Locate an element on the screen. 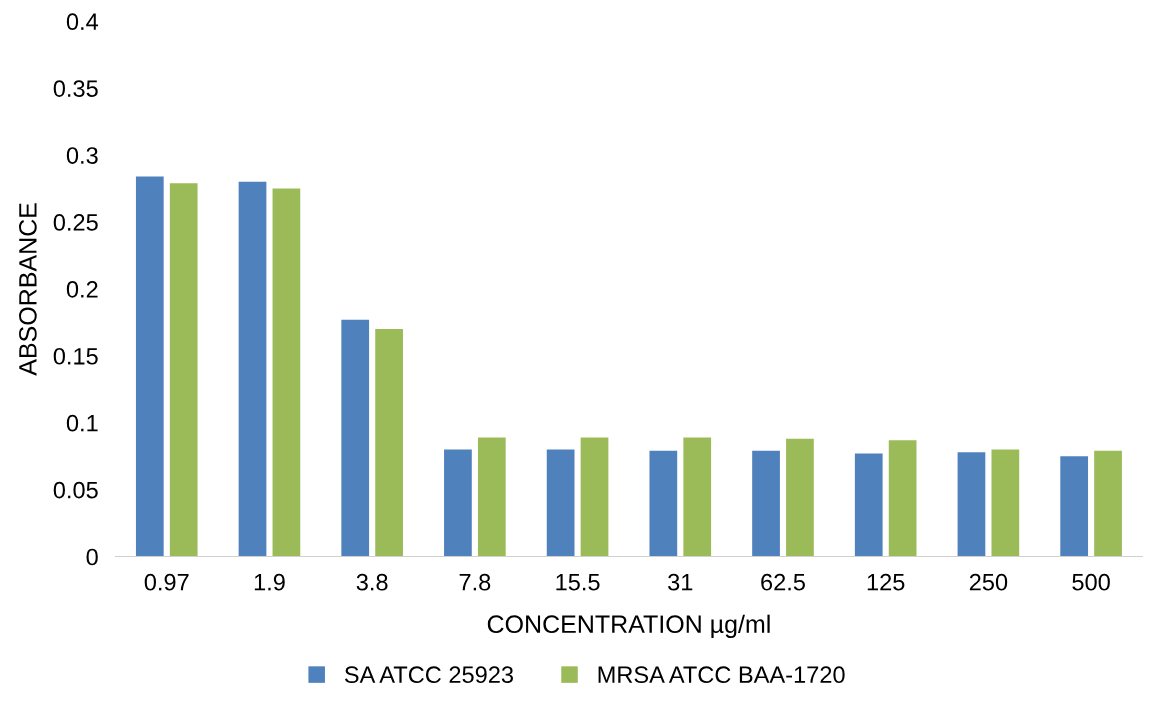 The height and width of the screenshot is (709, 1154). x-tick-label: 15.5 is located at coordinates (578, 582).